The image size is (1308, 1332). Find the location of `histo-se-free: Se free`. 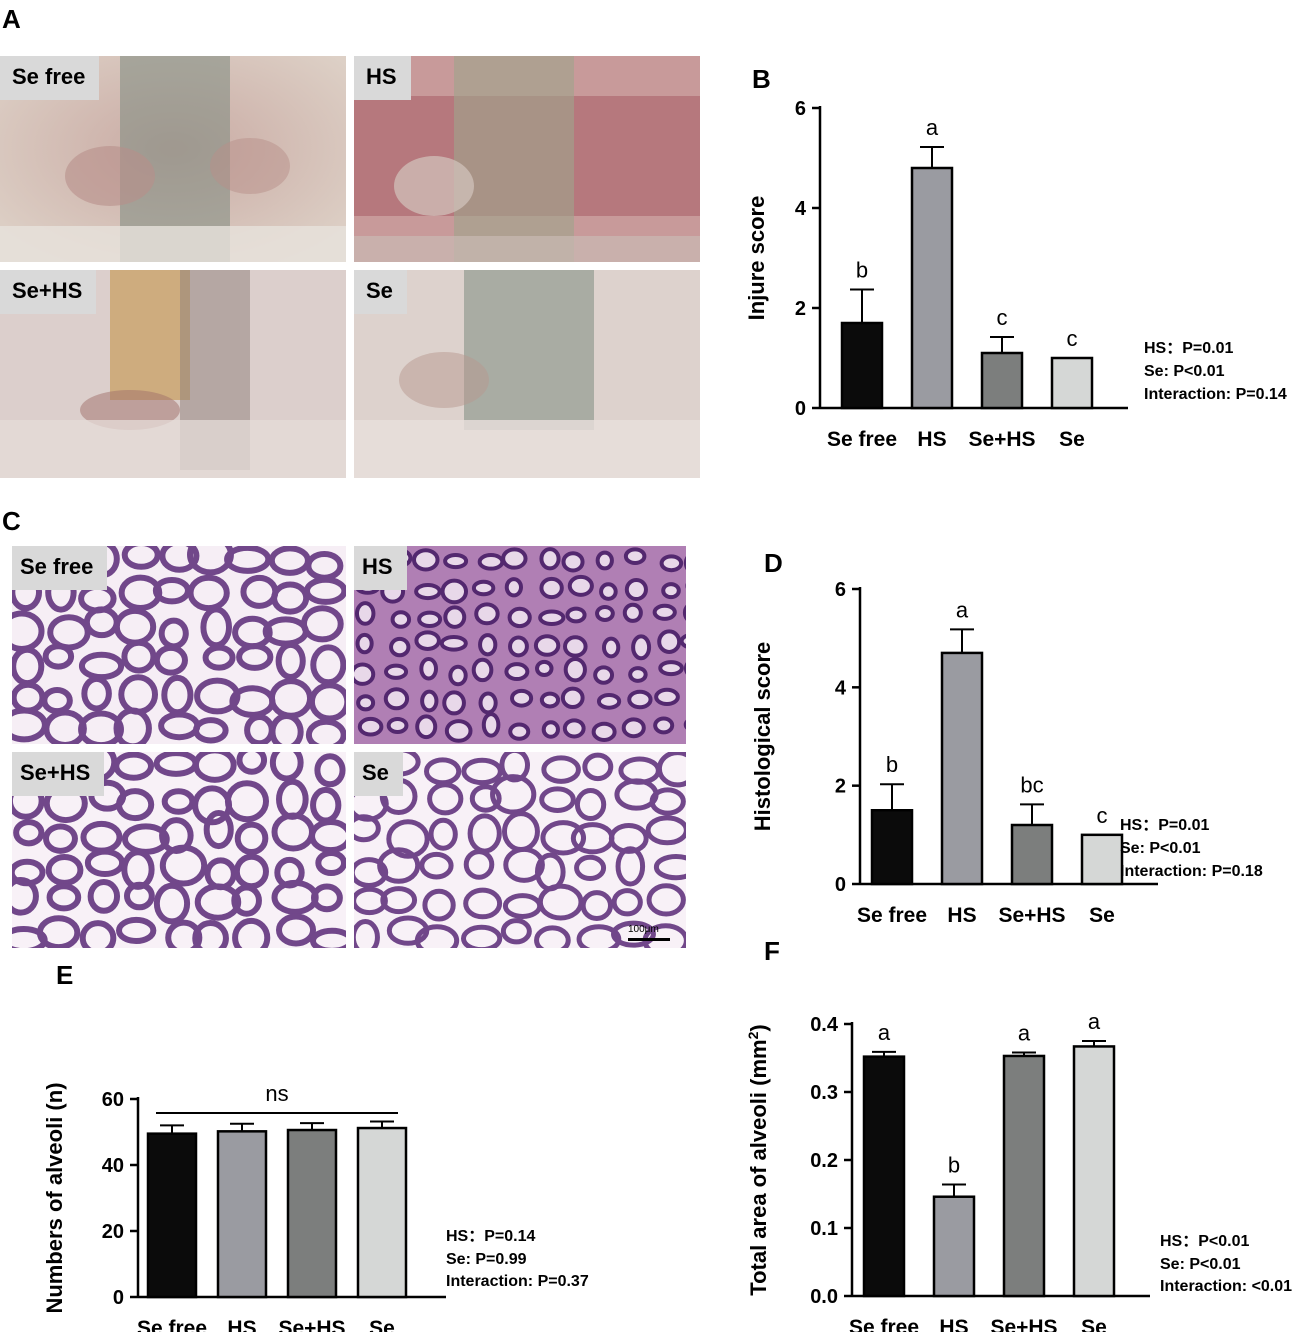

histo-se-free: Se free is located at coordinates (179, 645).